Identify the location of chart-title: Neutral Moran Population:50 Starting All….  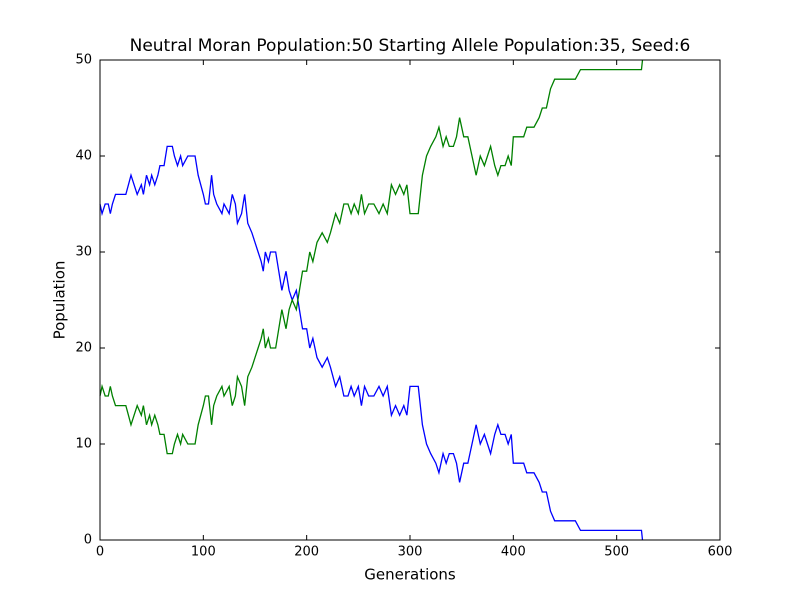
(410, 46).